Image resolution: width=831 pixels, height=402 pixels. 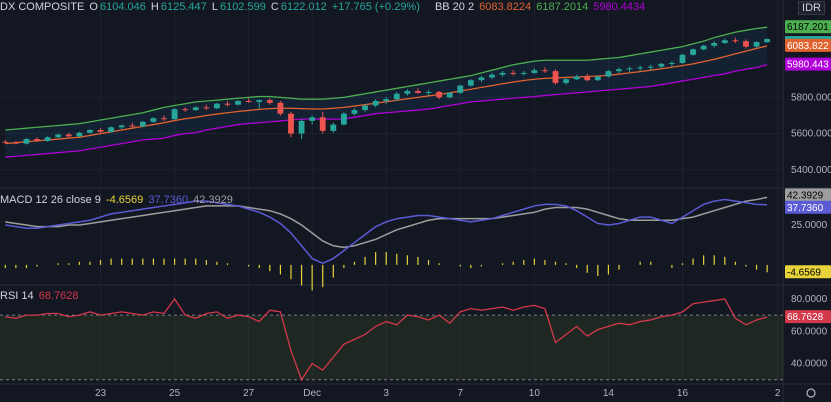 What do you see at coordinates (811, 393) in the screenshot?
I see `gear-icon` at bounding box center [811, 393].